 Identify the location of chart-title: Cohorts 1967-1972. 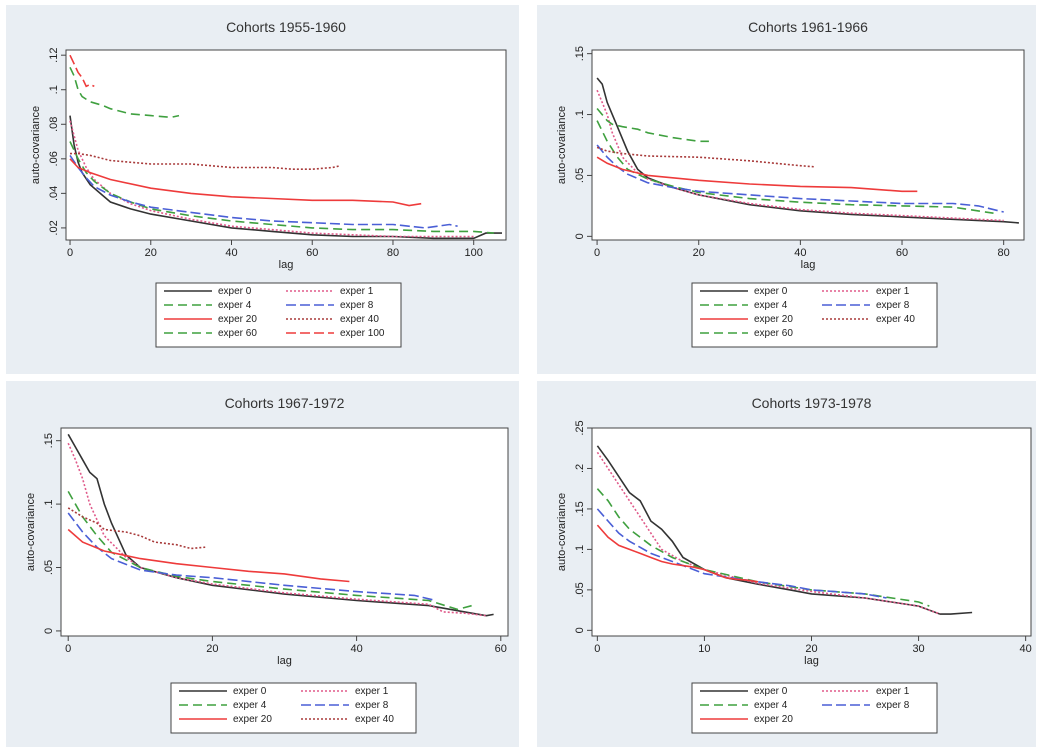
(285, 403).